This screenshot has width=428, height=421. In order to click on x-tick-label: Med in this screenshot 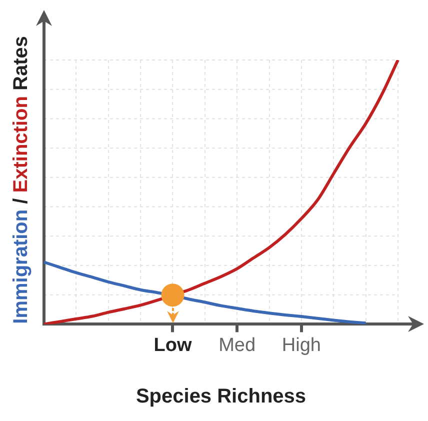, I will do `click(237, 345)`.